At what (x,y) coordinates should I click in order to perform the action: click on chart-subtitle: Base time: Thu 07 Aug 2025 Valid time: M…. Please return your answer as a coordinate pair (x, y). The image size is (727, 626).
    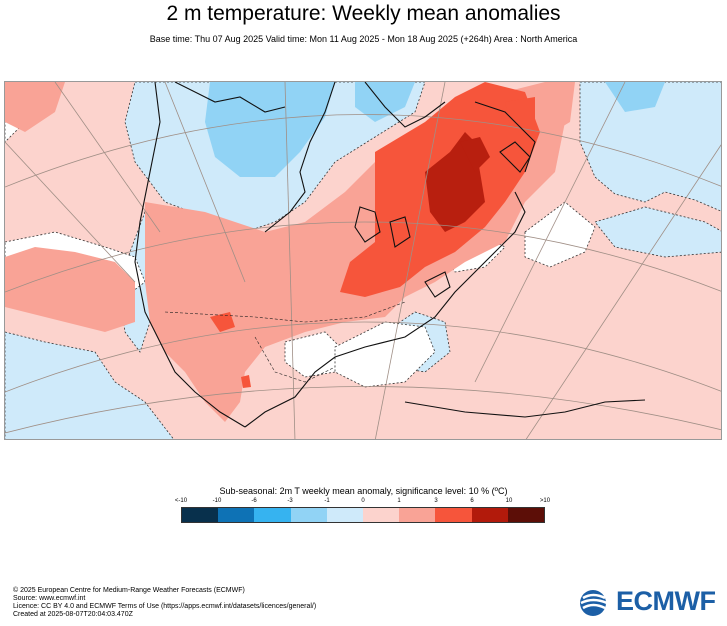
    Looking at the image, I should click on (363, 39).